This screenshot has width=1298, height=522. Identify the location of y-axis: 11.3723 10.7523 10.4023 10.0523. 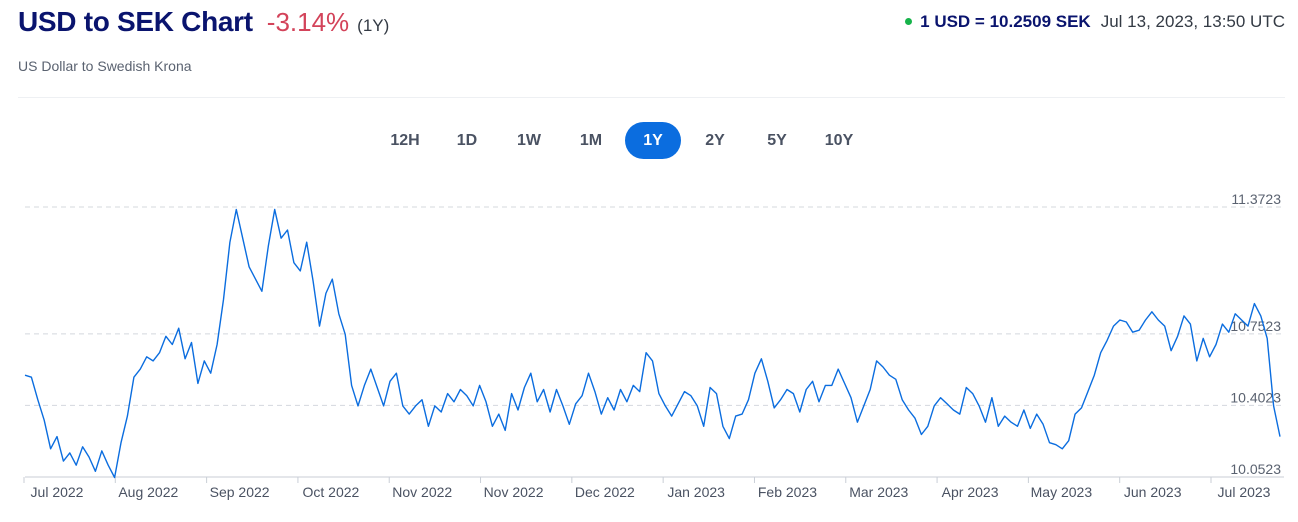
(1255, 334).